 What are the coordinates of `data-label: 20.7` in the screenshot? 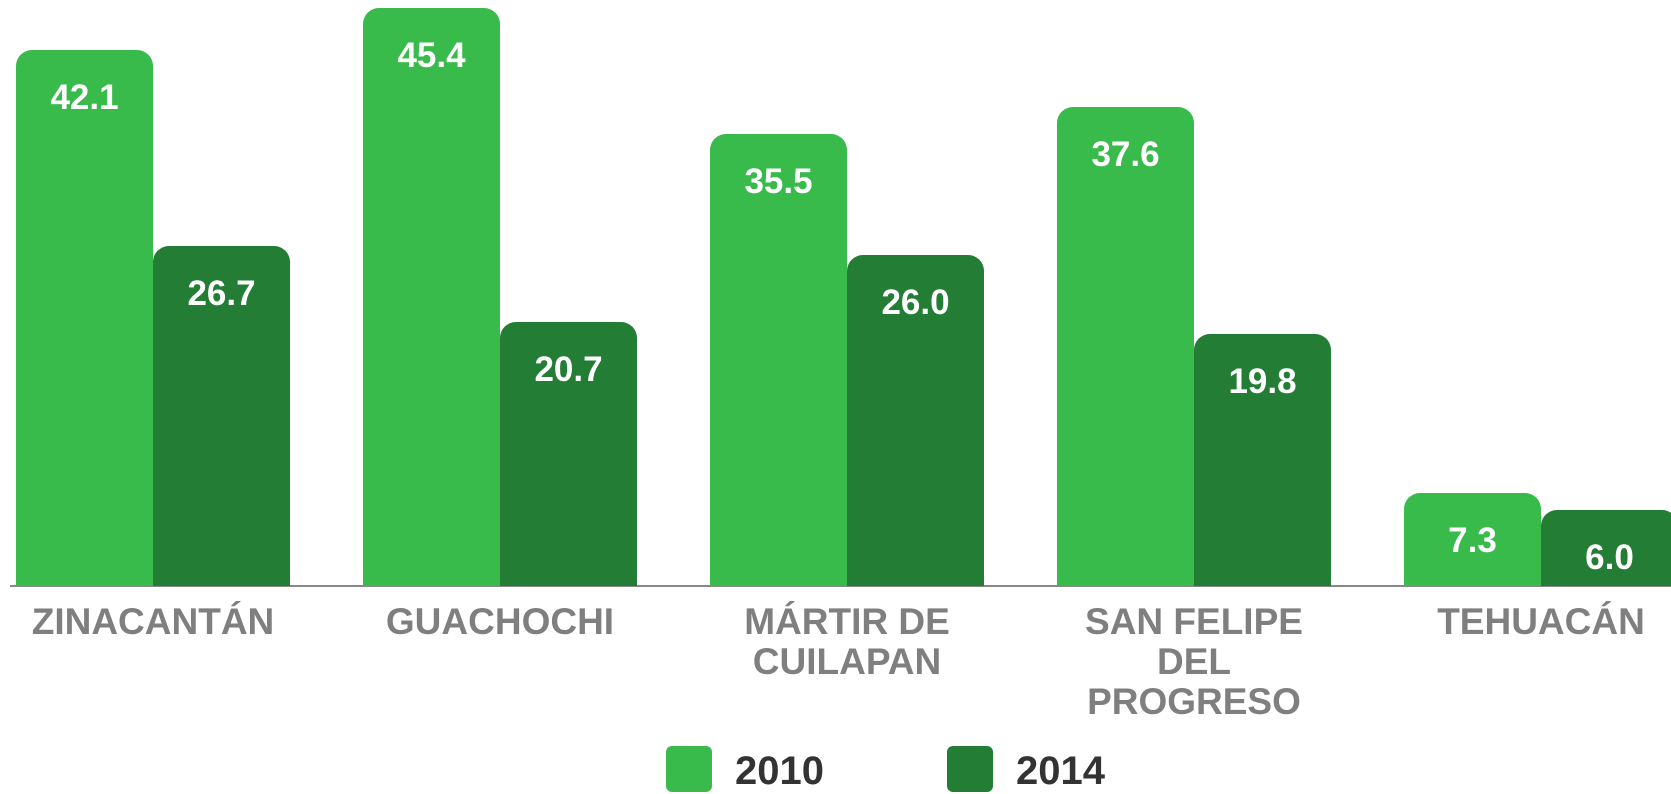 It's located at (568, 370).